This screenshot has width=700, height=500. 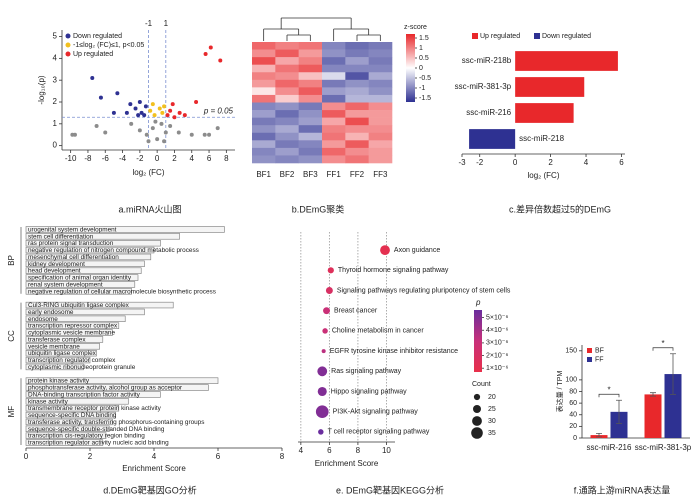 I want to click on term-label: endosome, so click(x=43, y=319).